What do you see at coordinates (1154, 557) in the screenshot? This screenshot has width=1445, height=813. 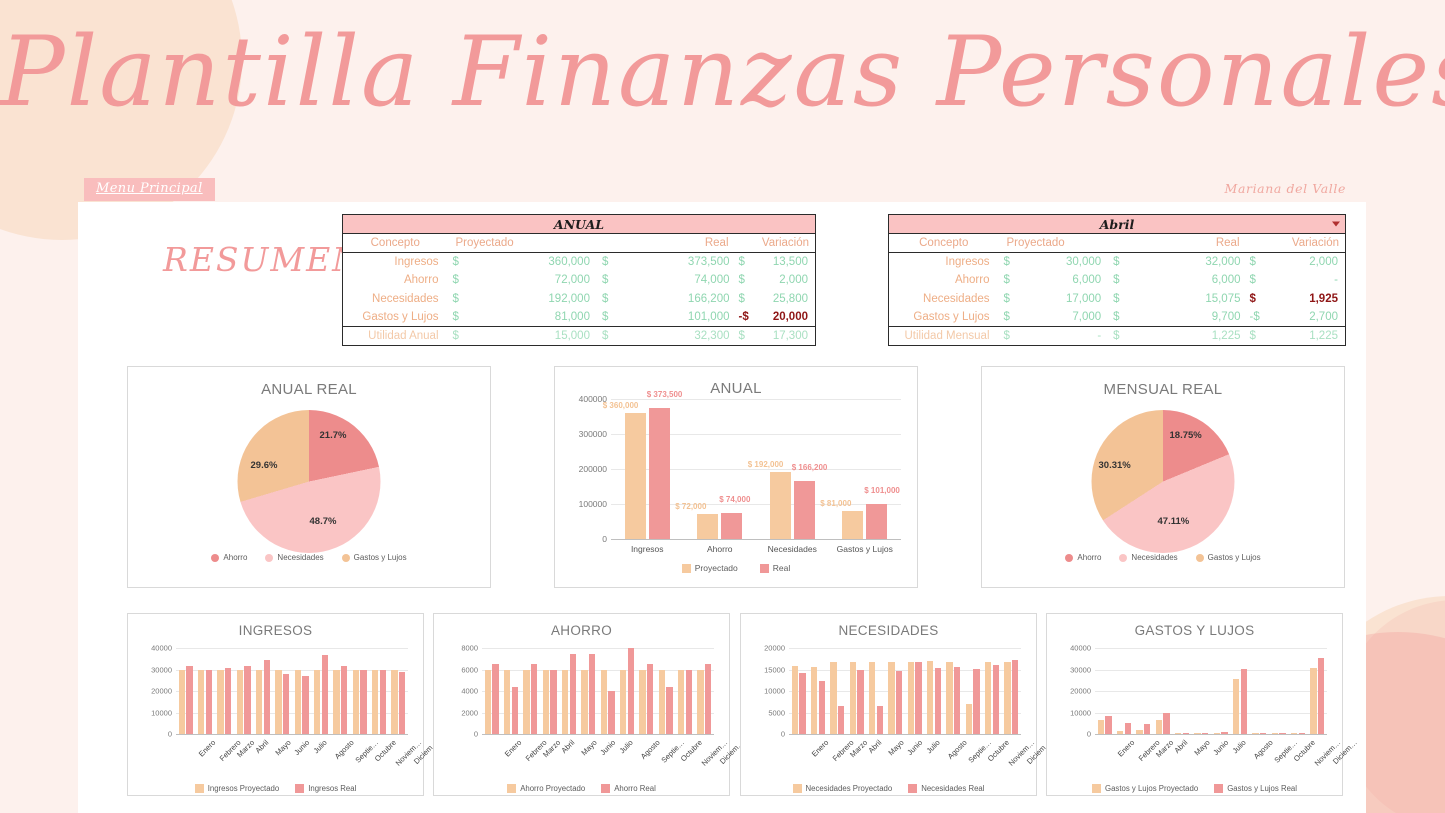 I see `legend-label: Necesidades` at bounding box center [1154, 557].